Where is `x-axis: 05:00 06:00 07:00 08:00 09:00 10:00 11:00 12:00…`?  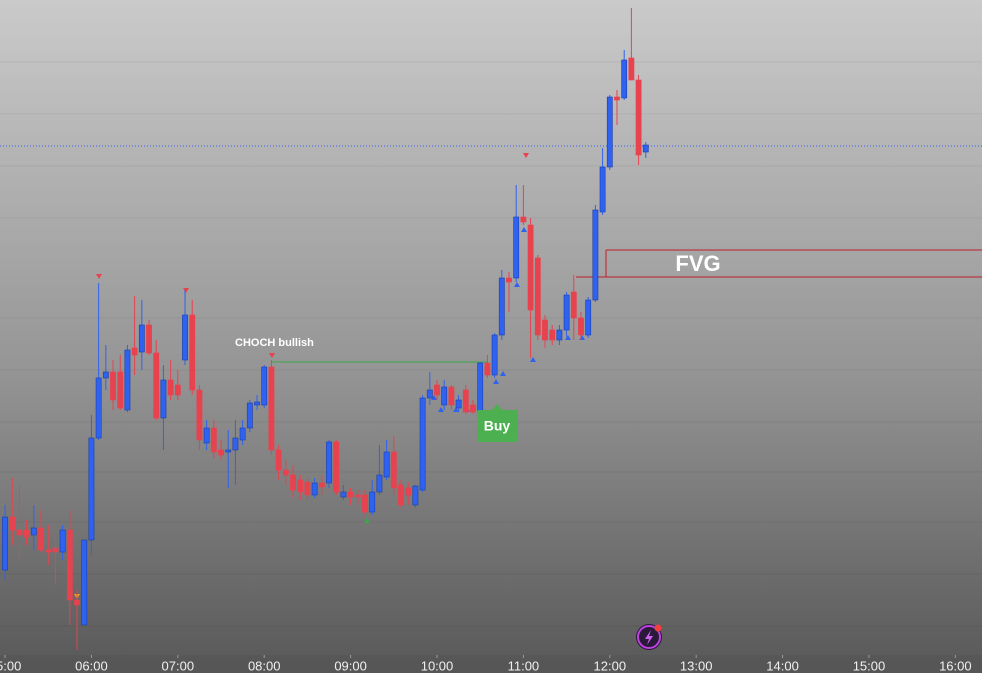
x-axis: 05:00 06:00 07:00 08:00 09:00 10:00 11:00 12:00… is located at coordinates (486, 664).